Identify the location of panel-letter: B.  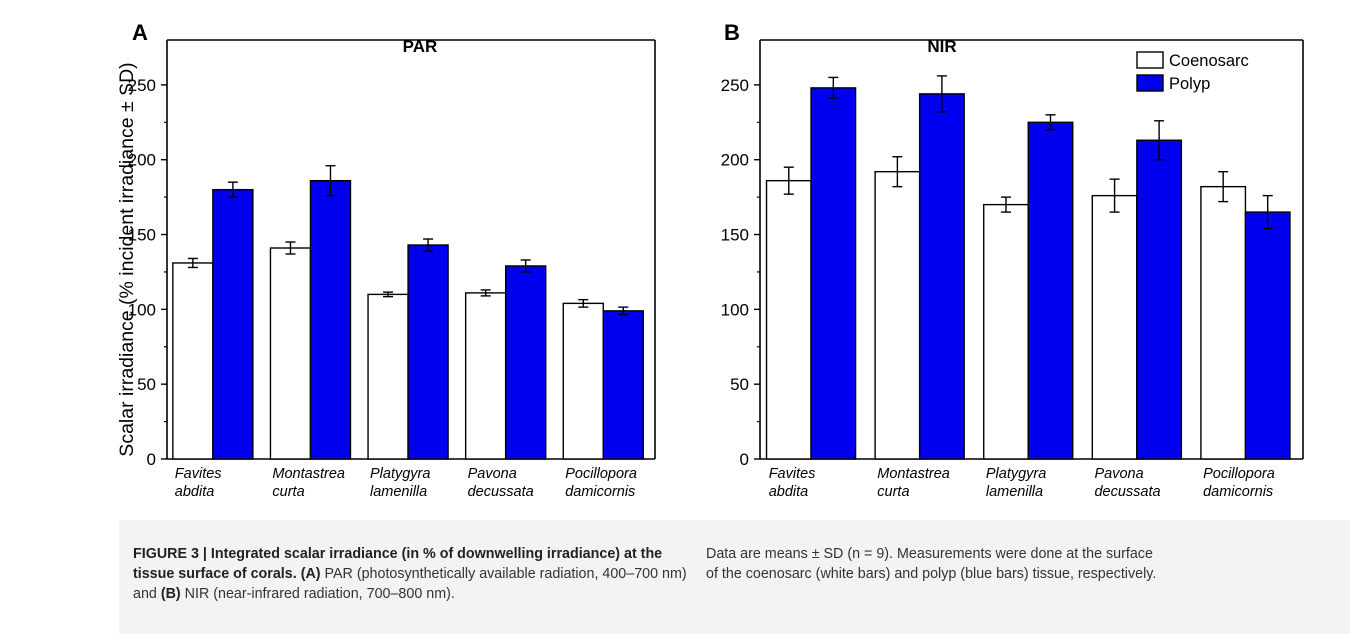
(732, 32).